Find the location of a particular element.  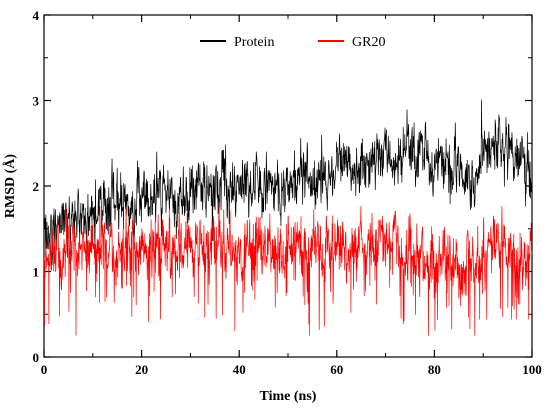

x-tick-label: 60 is located at coordinates (336, 369).